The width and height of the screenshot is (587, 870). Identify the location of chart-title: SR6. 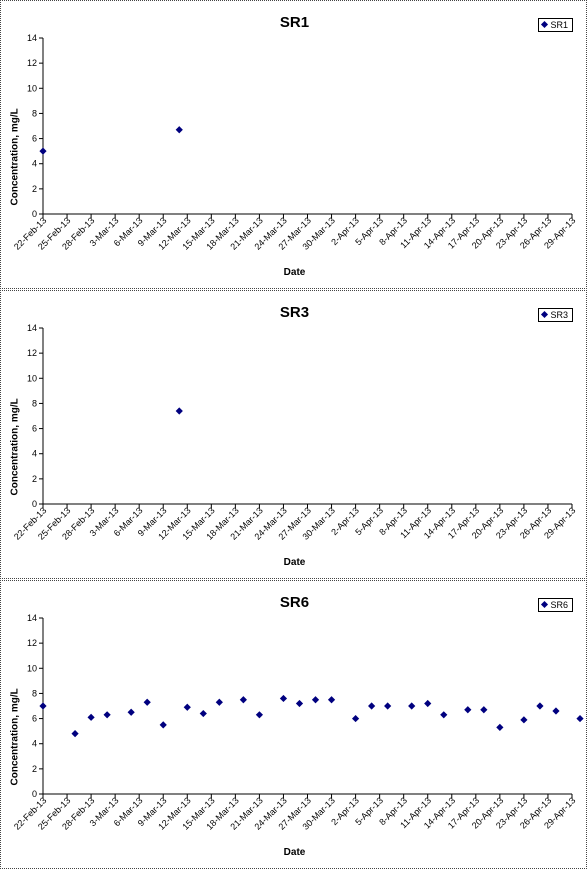
(294, 602).